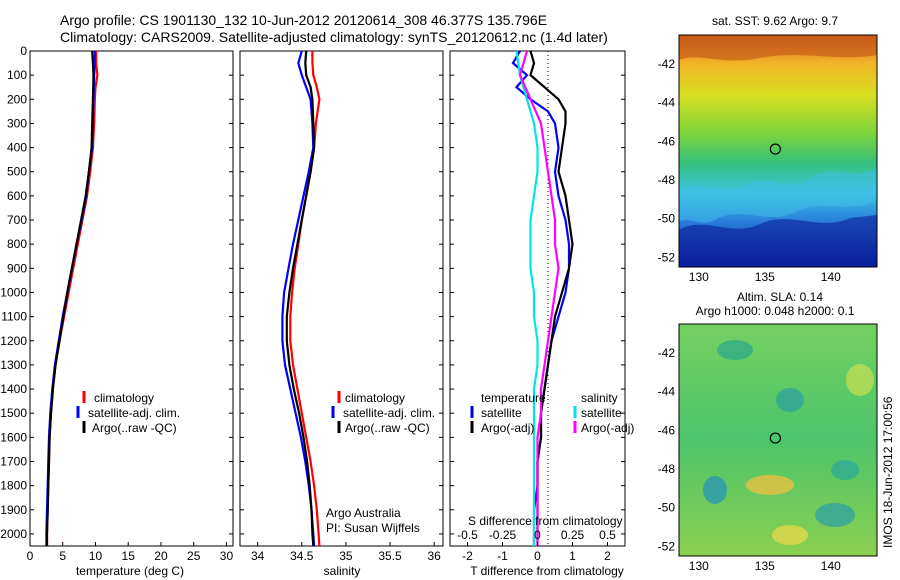 The height and width of the screenshot is (580, 900). What do you see at coordinates (513, 398) in the screenshot?
I see `legend-title-temperature: temperature` at bounding box center [513, 398].